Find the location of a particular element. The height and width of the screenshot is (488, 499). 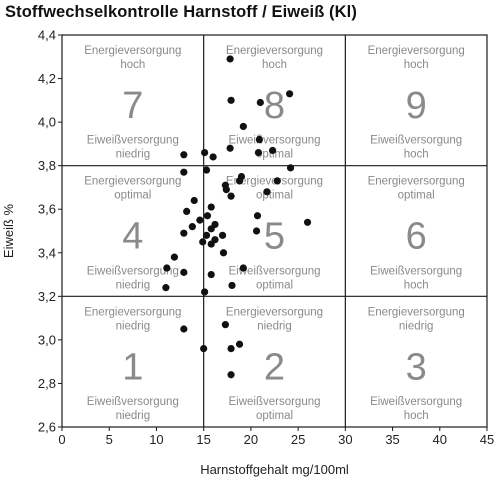

zone-number: 6 is located at coordinates (416, 237).